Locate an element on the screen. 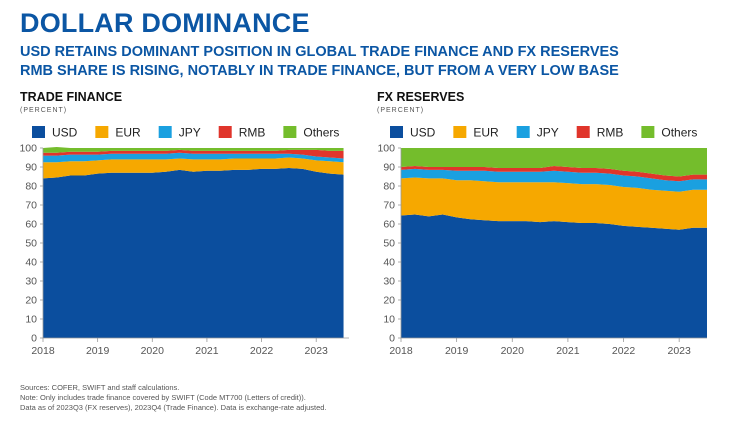 This screenshot has height=422, width=750. area-series-usd is located at coordinates (554, 276).